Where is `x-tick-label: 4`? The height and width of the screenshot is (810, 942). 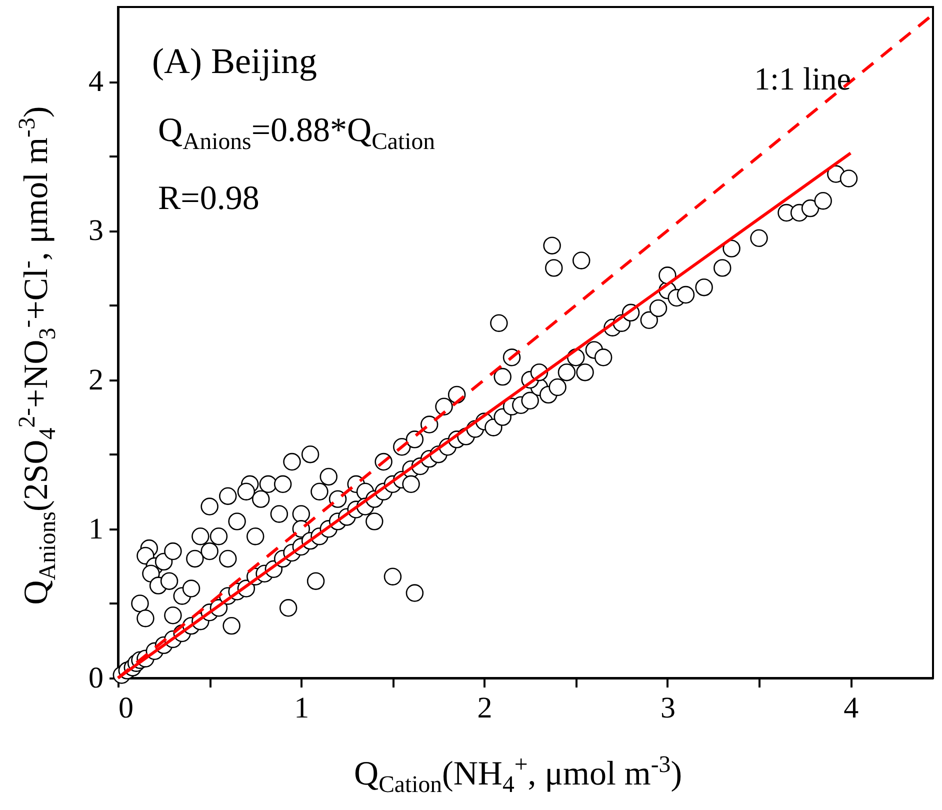
x-tick-label: 4 is located at coordinates (851, 708).